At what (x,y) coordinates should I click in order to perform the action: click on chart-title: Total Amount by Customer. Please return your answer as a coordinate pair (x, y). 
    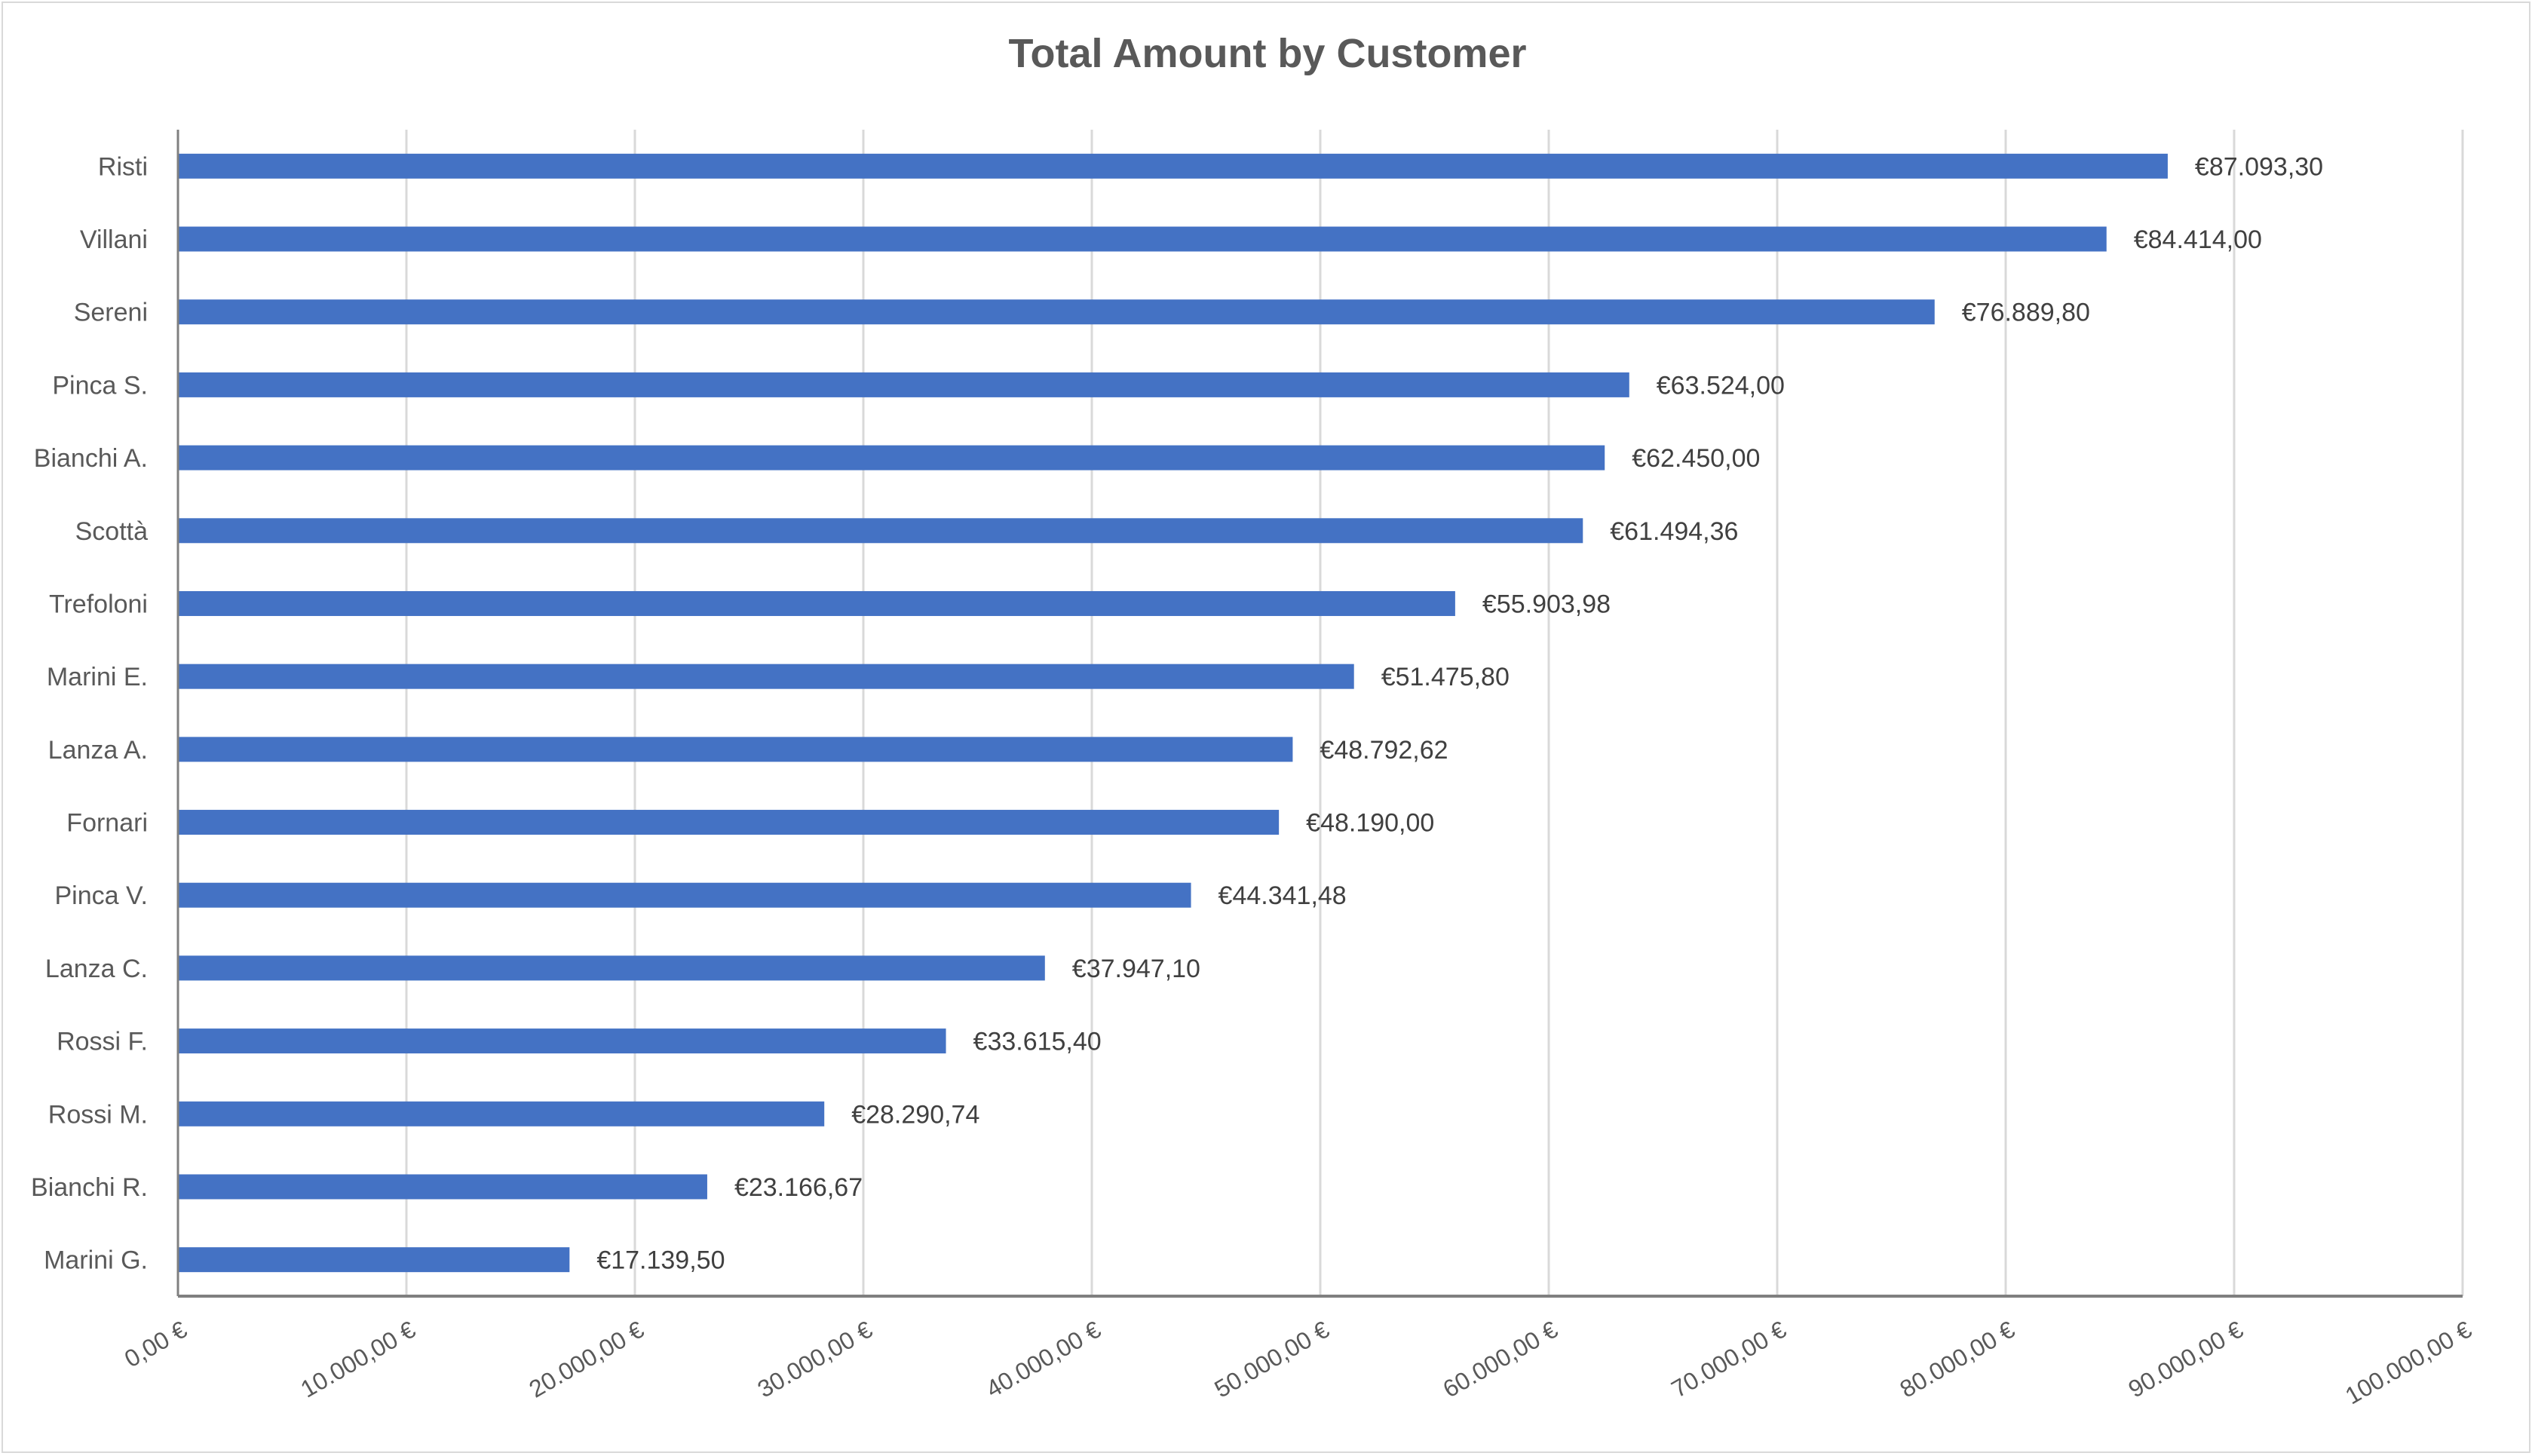
    Looking at the image, I should click on (1267, 53).